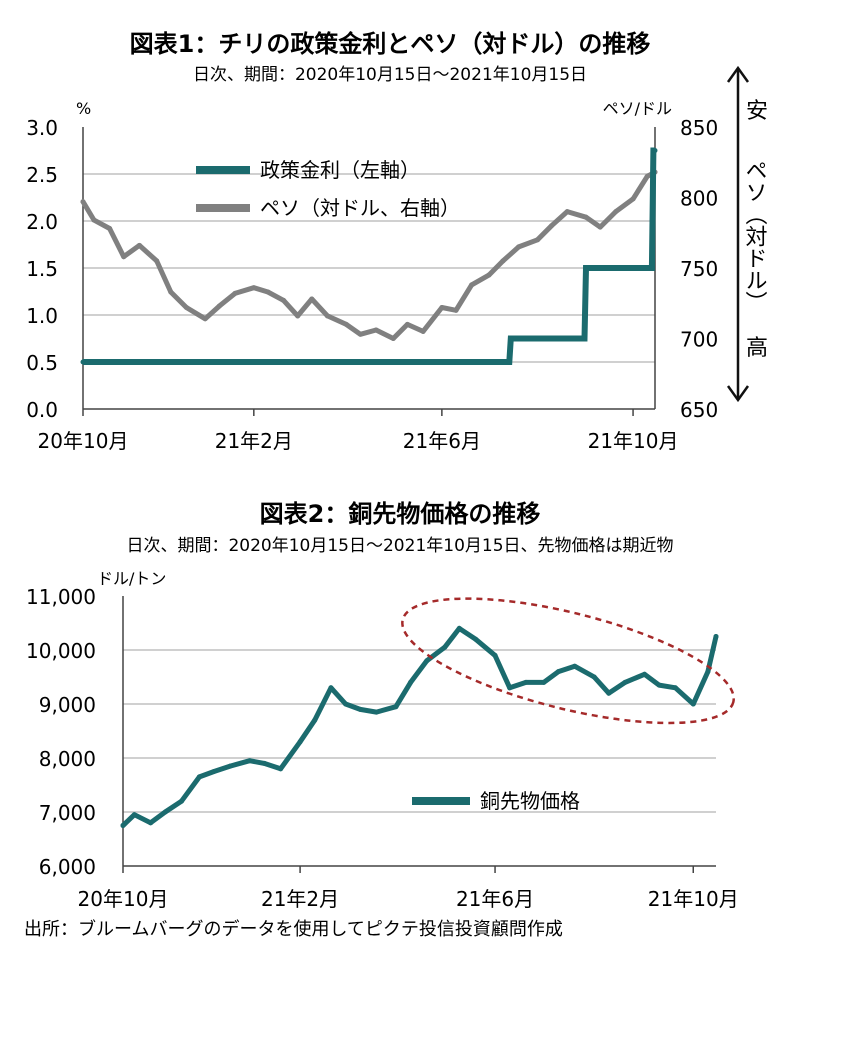  I want to click on chart1-subtitle: 日次、期間：2020年10月15日～2021年10月15日, so click(390, 75).